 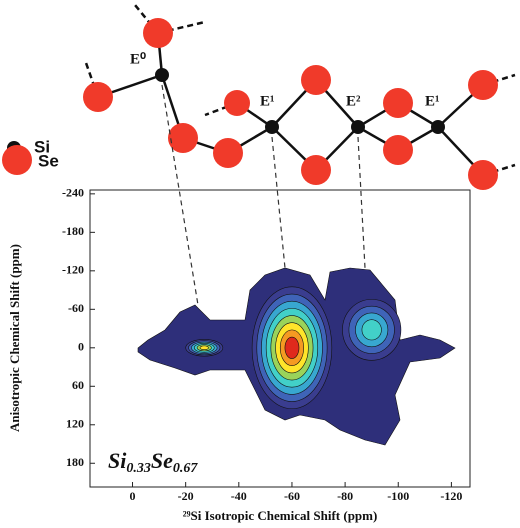 What do you see at coordinates (138, 59) in the screenshot?
I see `site-label: E⁰` at bounding box center [138, 59].